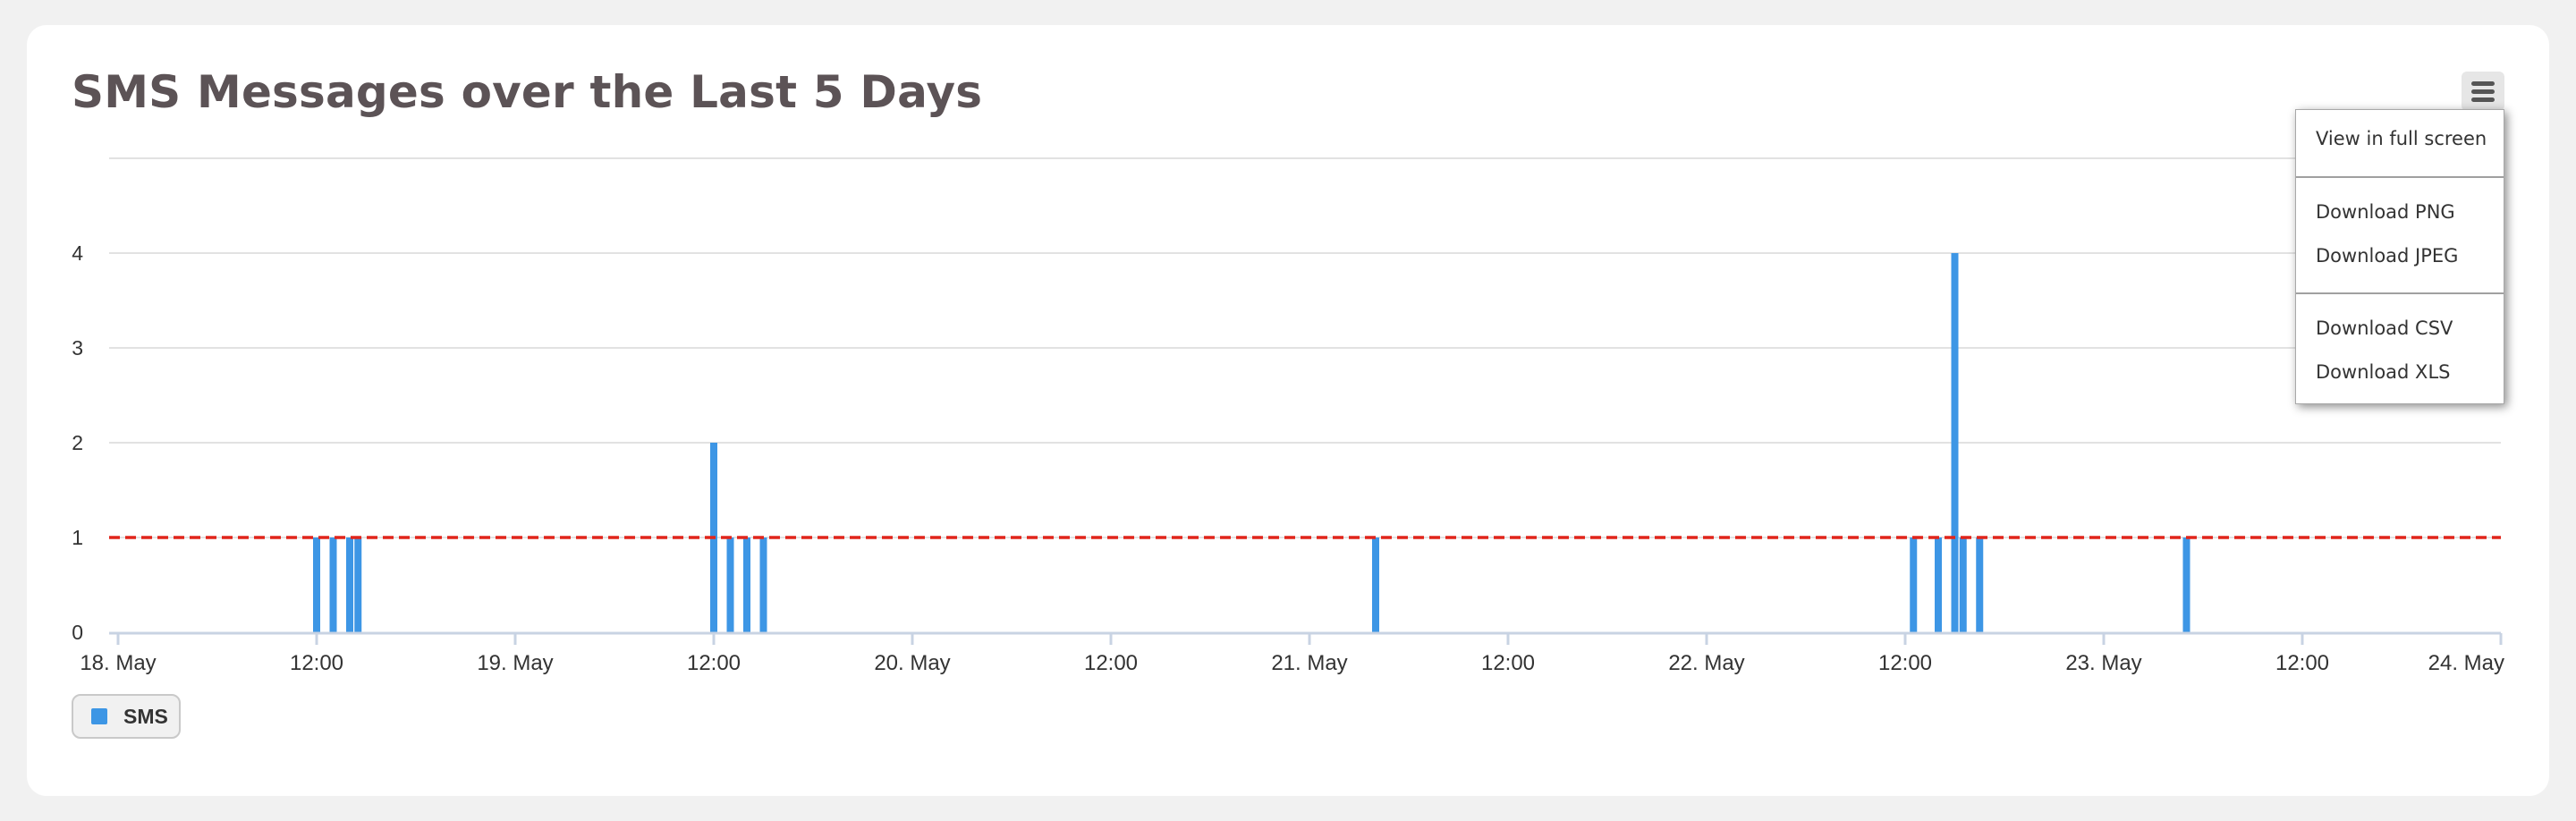 The image size is (2576, 821). I want to click on y-tick-label: 2, so click(77, 442).